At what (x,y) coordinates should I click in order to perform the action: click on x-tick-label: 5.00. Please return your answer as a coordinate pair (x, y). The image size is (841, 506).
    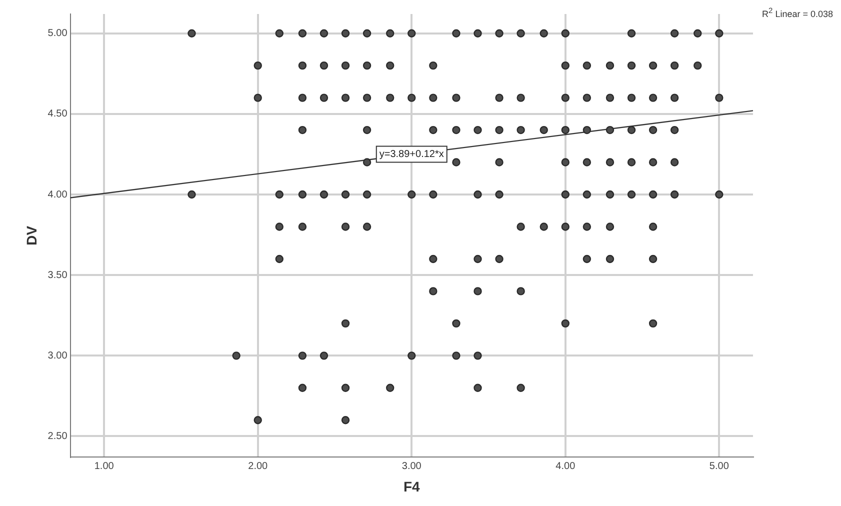
    Looking at the image, I should click on (719, 466).